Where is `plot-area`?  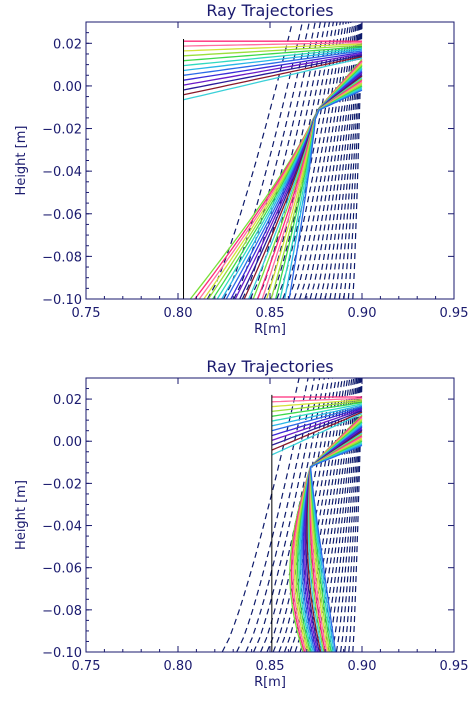
plot-area is located at coordinates (292, 515).